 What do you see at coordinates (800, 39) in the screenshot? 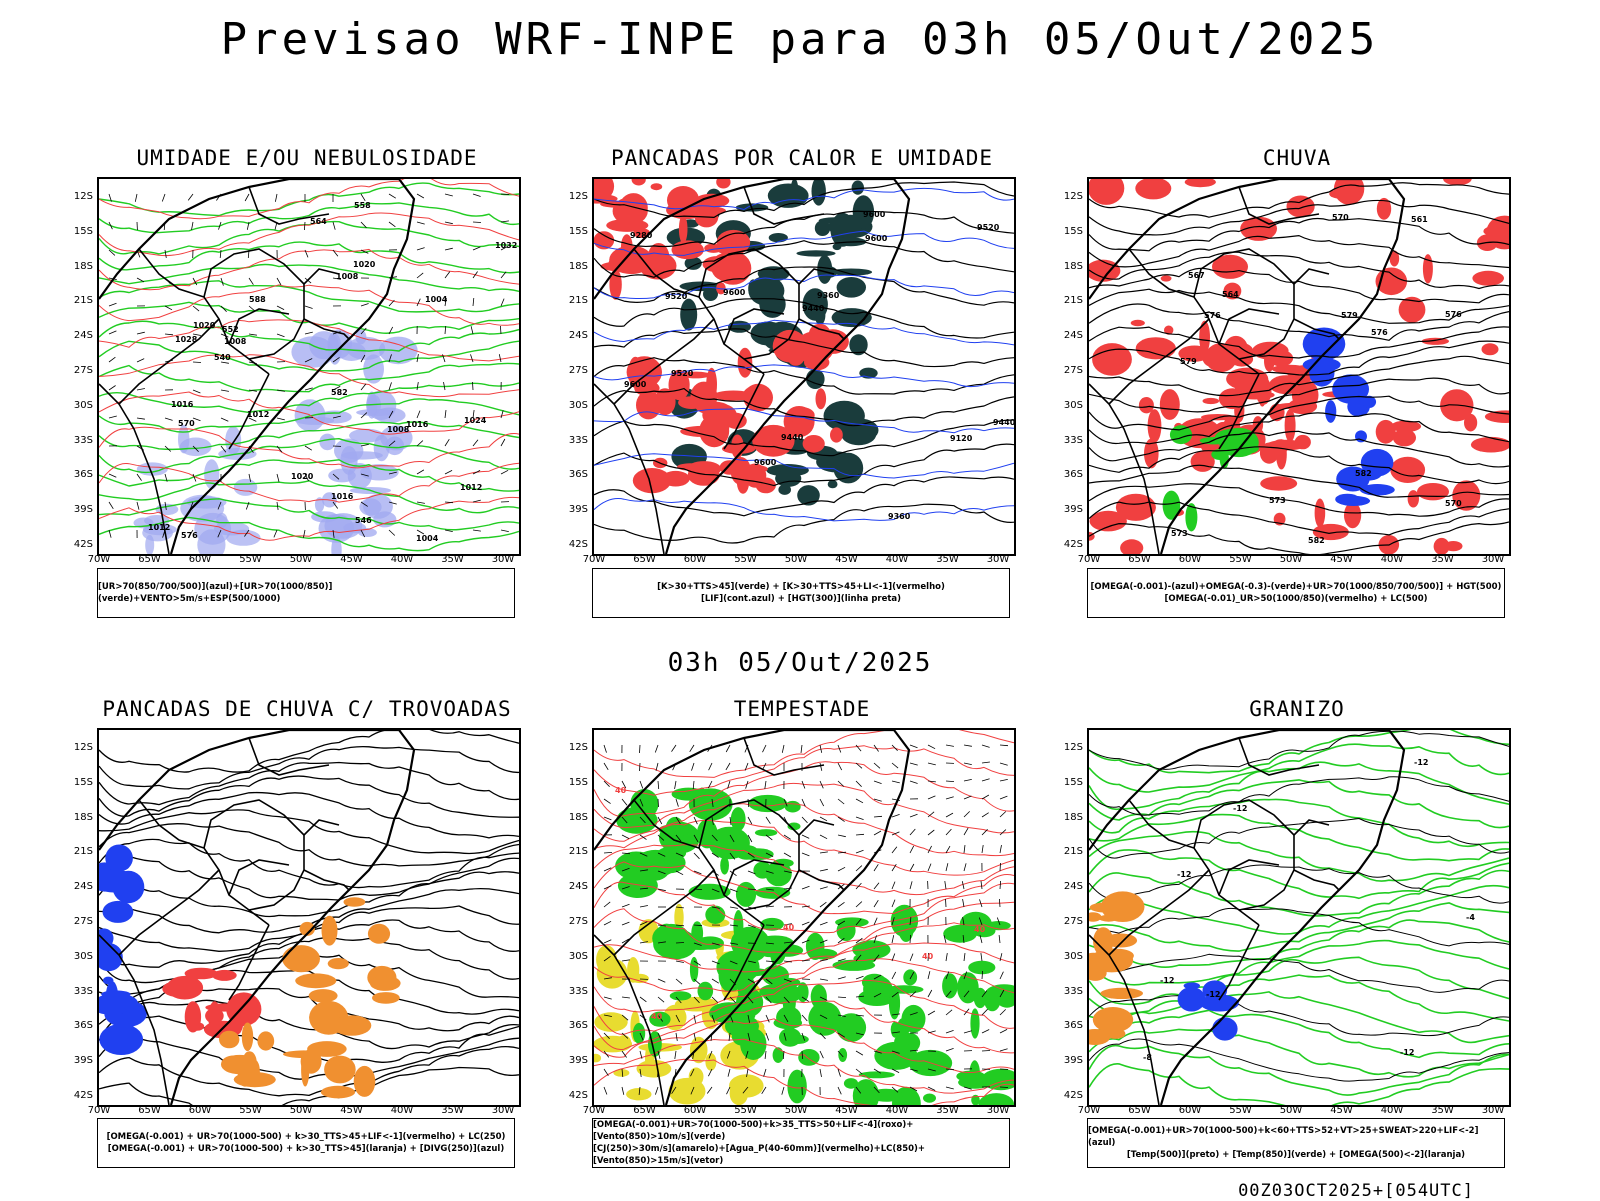
I see `main-title: Previsao WRF-INPE para 03h 05/Out/2025` at bounding box center [800, 39].